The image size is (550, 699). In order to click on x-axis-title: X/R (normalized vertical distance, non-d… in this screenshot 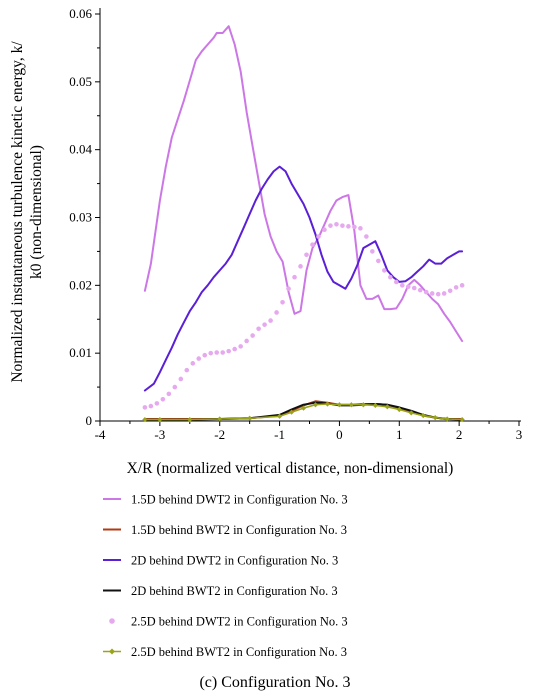, I will do `click(290, 468)`.